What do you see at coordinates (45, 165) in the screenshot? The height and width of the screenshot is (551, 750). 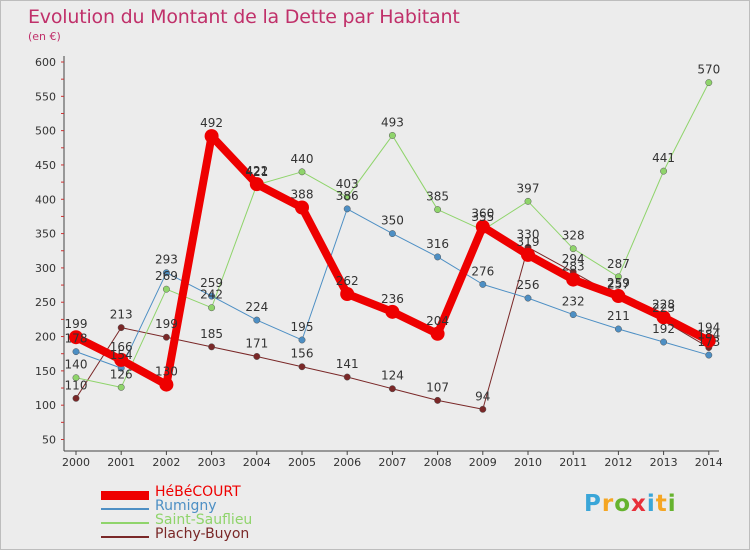 I see `y-tick-label: 450` at bounding box center [45, 165].